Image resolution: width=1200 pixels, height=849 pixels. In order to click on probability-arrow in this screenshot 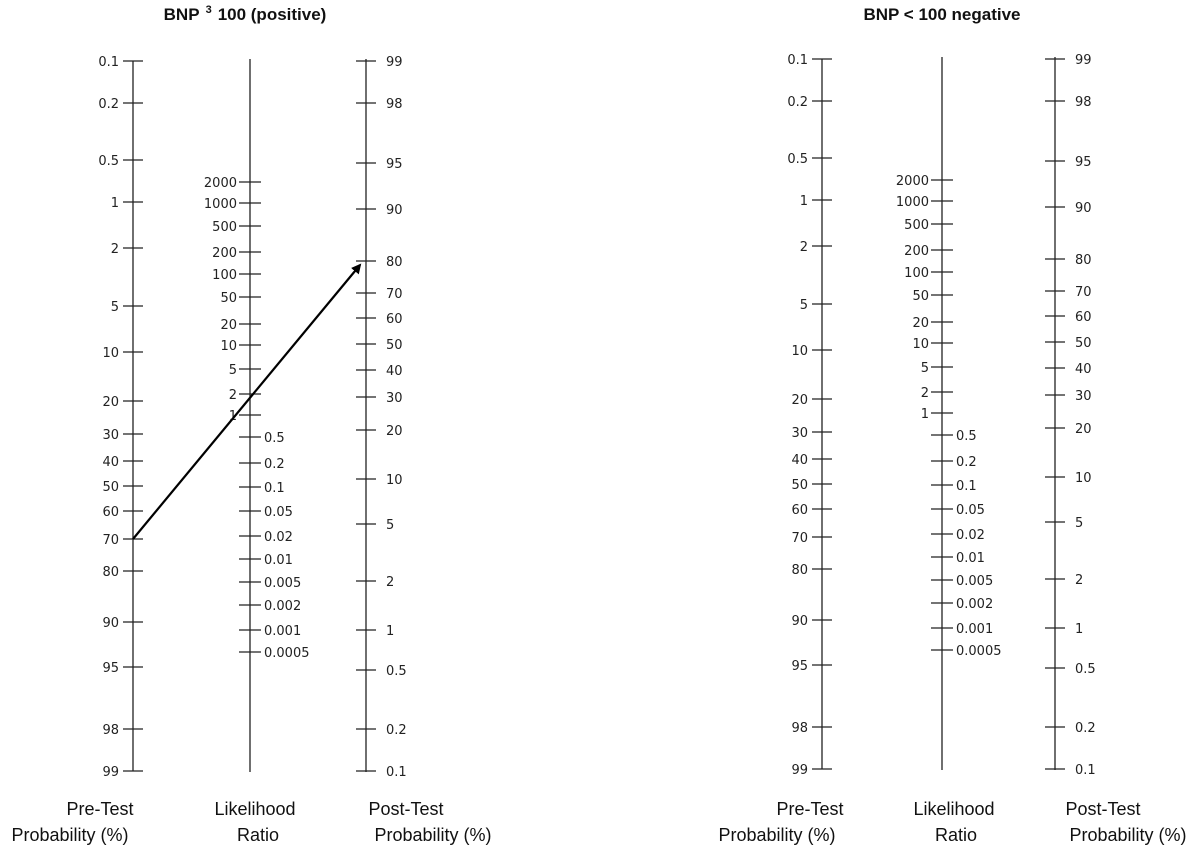, I will do `click(247, 401)`.